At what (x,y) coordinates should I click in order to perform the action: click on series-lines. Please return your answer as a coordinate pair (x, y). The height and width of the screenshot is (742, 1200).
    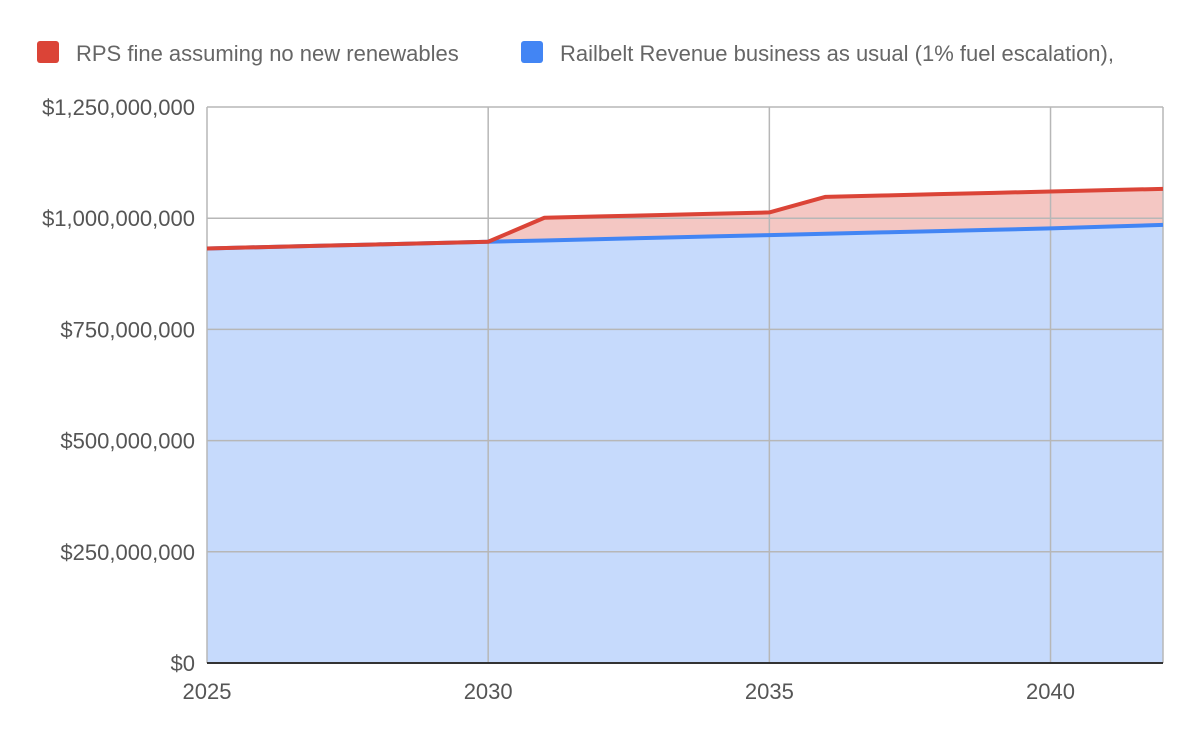
    Looking at the image, I should click on (685, 218).